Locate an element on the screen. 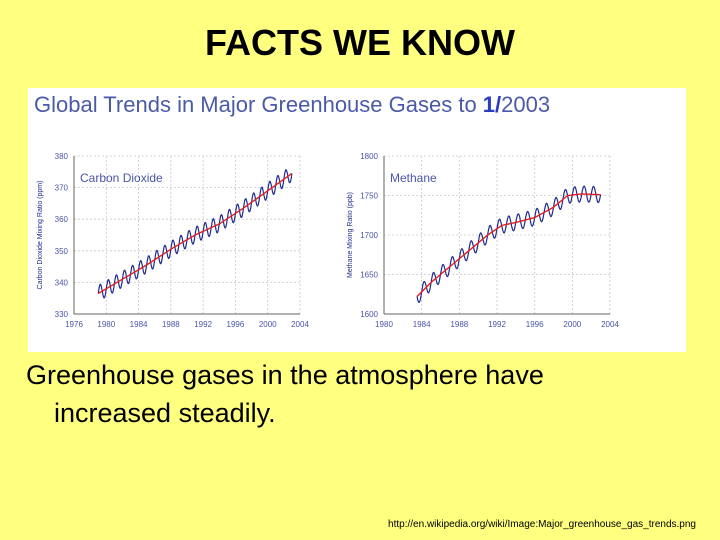 This screenshot has height=540, width=720. y-tick-label: 360 is located at coordinates (62, 219).